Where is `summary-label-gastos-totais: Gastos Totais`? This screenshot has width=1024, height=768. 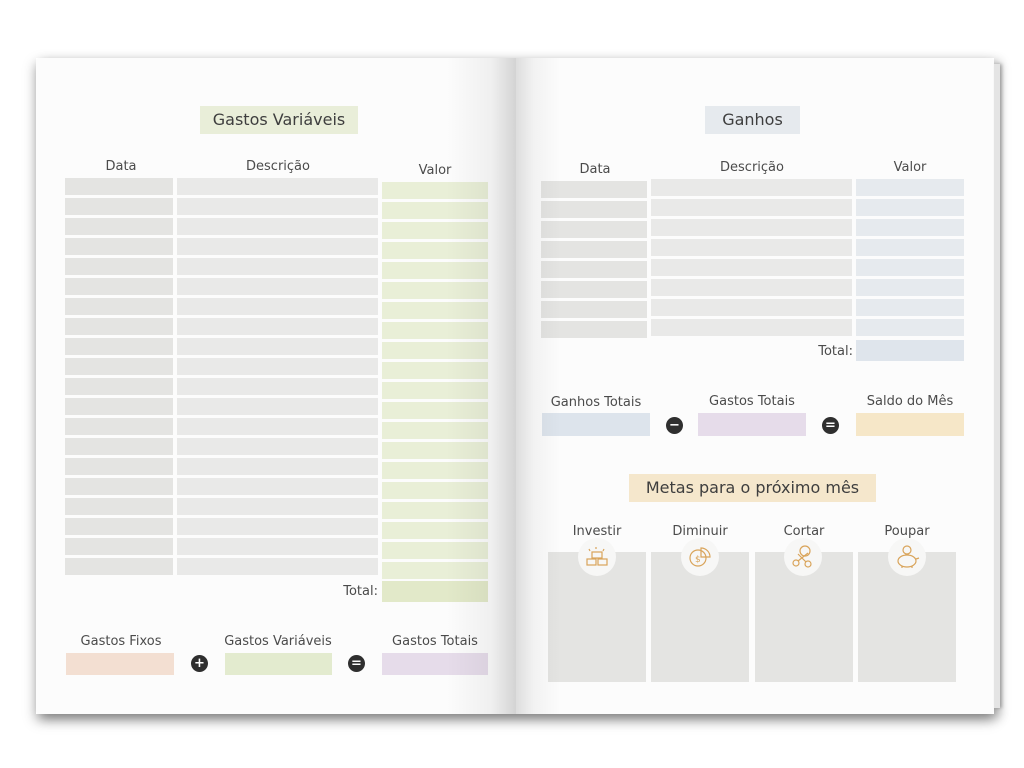
summary-label-gastos-totais: Gastos Totais is located at coordinates (752, 401).